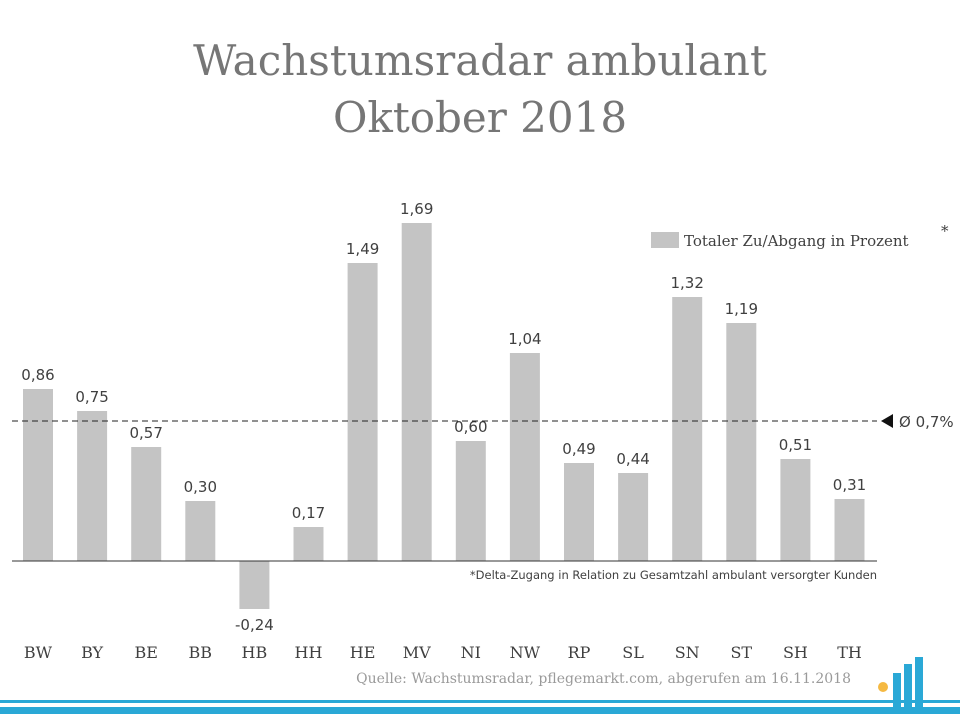 The image size is (960, 720). I want to click on category-label-th: TH, so click(849, 652).